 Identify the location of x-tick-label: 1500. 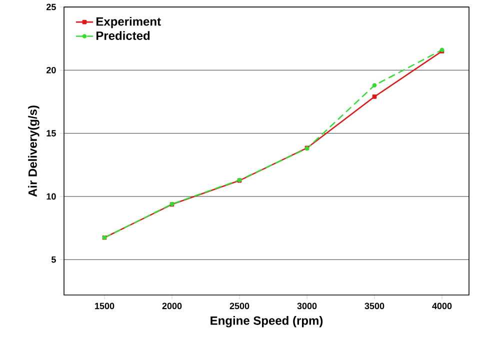
(104, 306).